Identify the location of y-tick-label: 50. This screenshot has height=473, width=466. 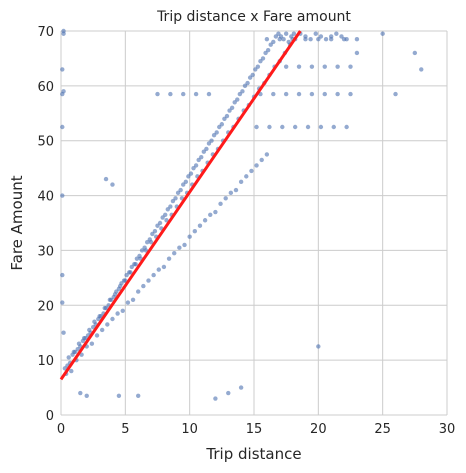
(45, 142).